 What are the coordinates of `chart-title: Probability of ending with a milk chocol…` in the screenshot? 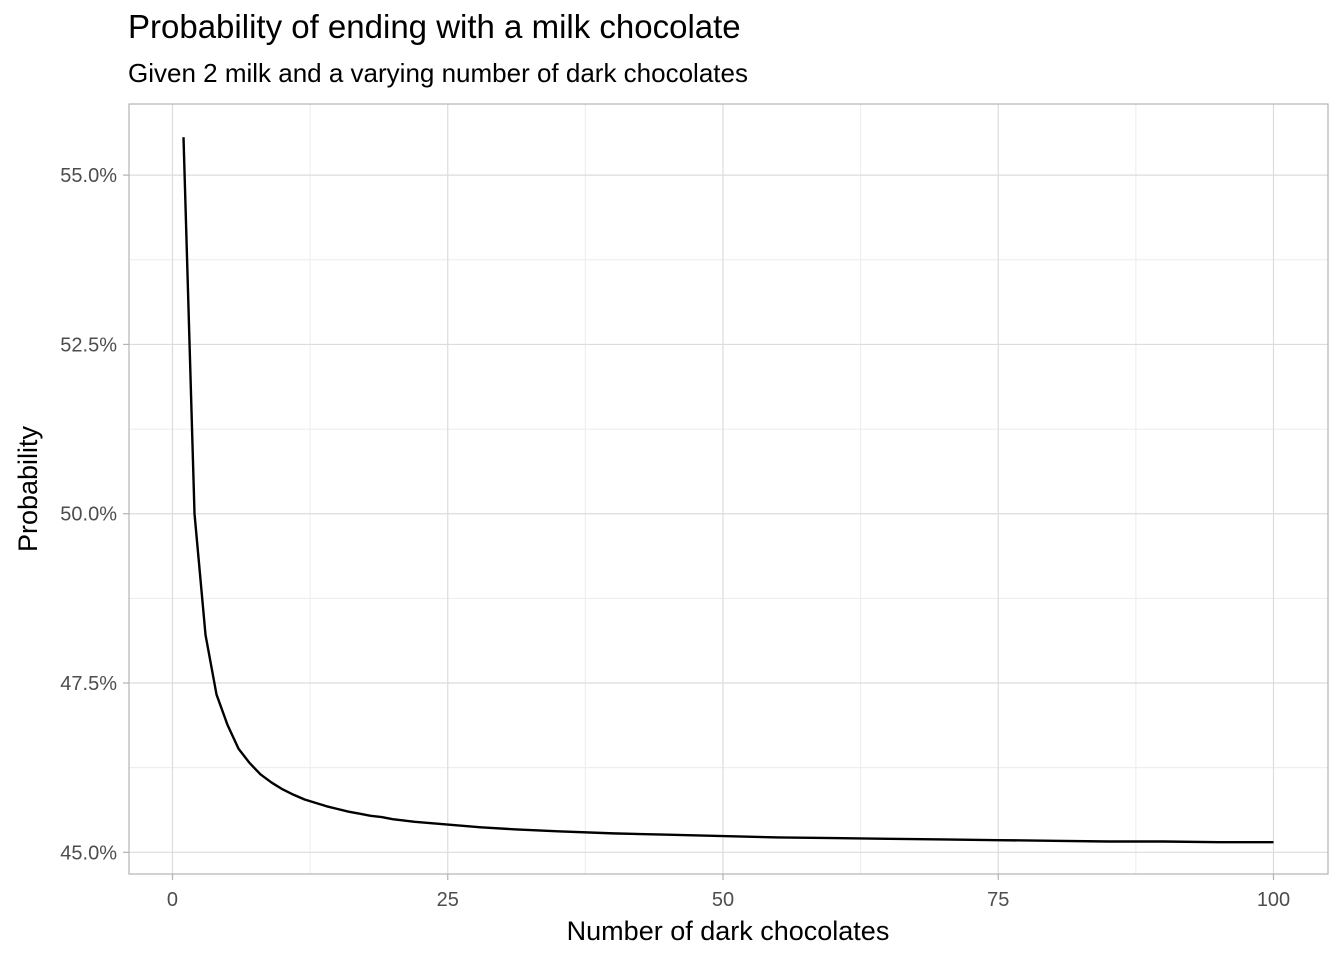 It's located at (434, 26).